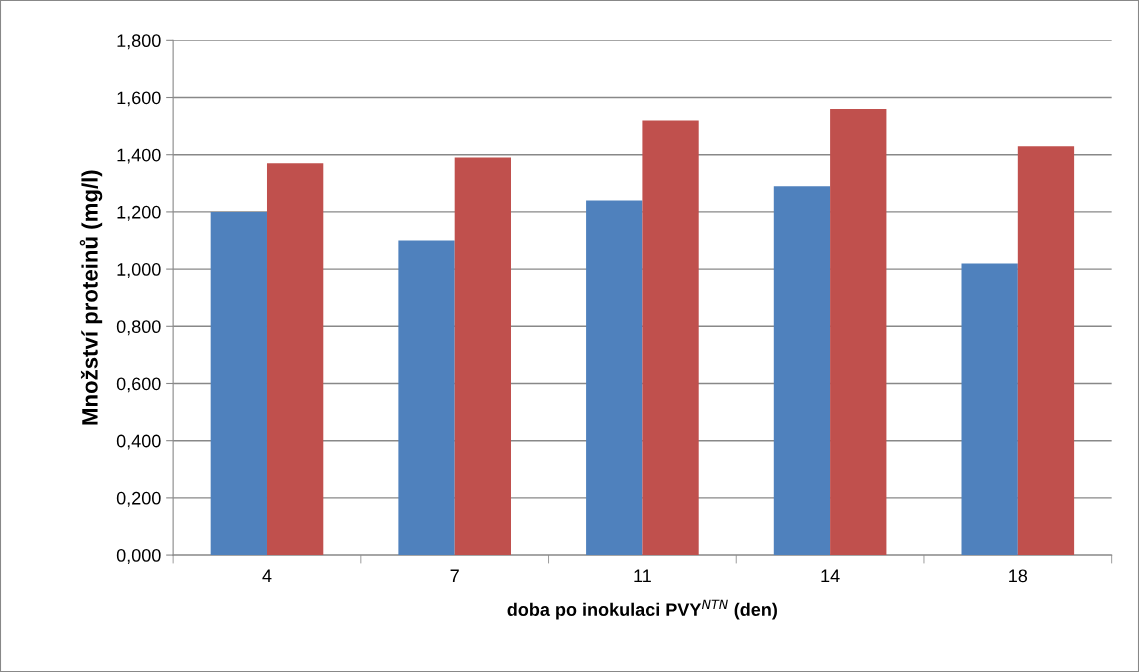 Image resolution: width=1139 pixels, height=672 pixels. What do you see at coordinates (139, 99) in the screenshot?
I see `y-tick-label: 1,600` at bounding box center [139, 99].